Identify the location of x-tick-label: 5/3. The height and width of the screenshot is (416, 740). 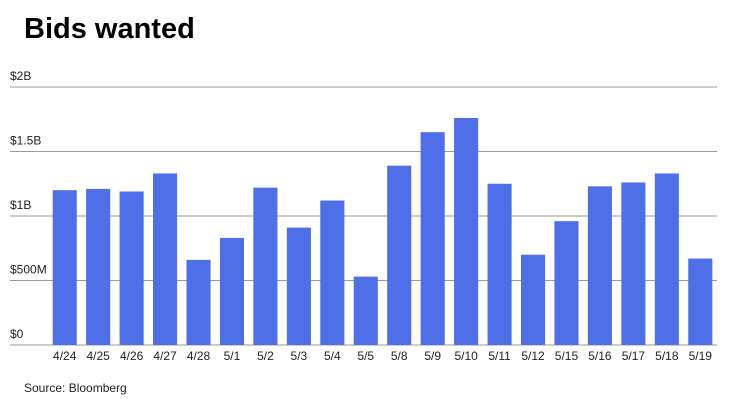
(299, 356).